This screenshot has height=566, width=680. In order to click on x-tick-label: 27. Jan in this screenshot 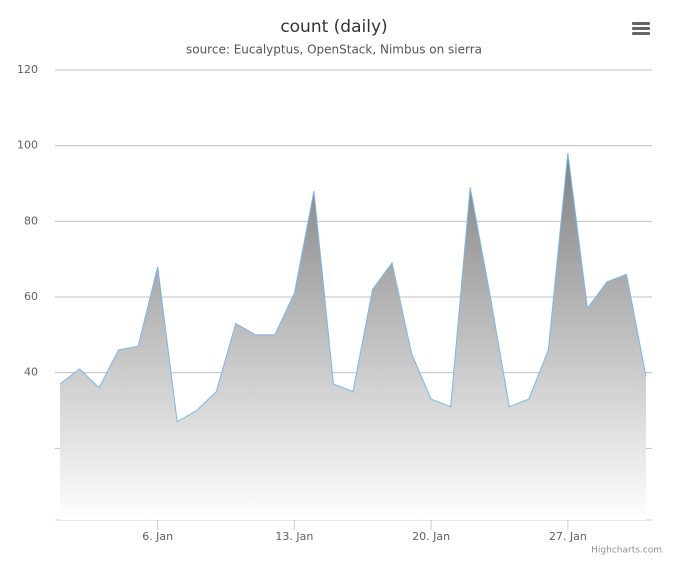, I will do `click(568, 536)`.